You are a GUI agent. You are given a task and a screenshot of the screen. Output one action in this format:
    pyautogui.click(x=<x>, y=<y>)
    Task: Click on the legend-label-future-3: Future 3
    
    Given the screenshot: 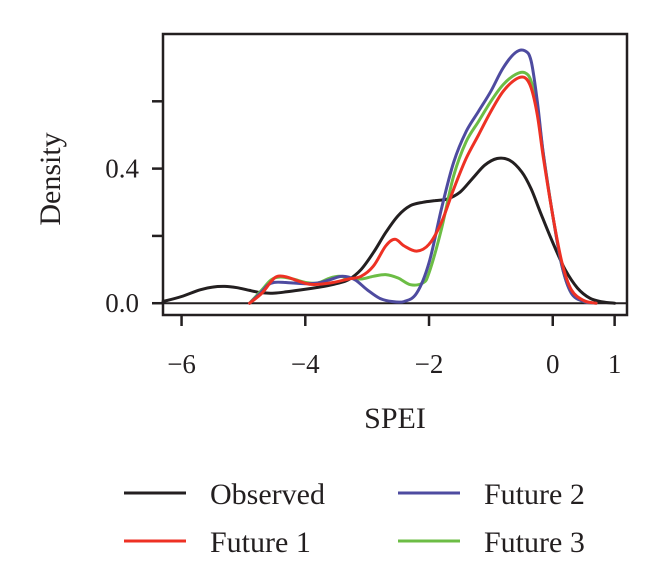 What is the action you would take?
    pyautogui.click(x=534, y=542)
    